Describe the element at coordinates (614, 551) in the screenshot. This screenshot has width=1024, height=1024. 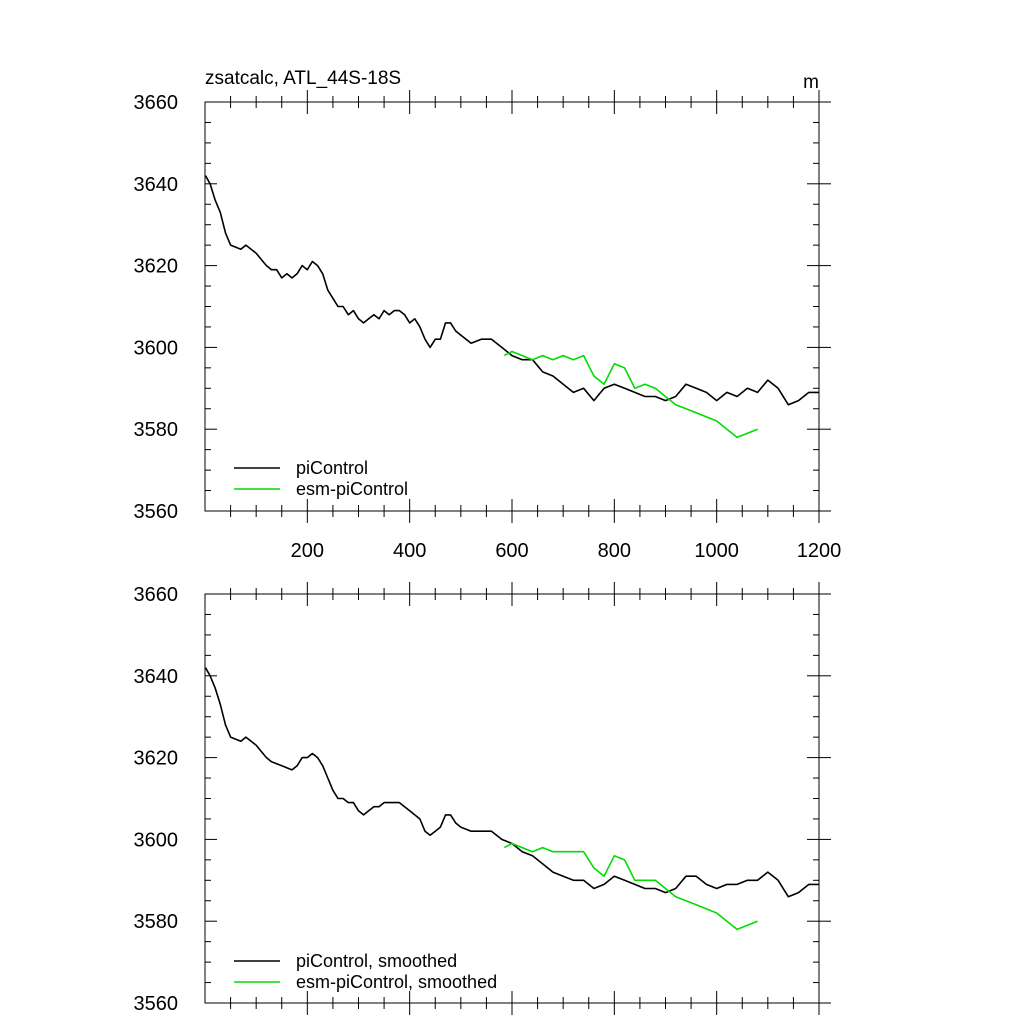
I see `x-tick-label: 800` at that location.